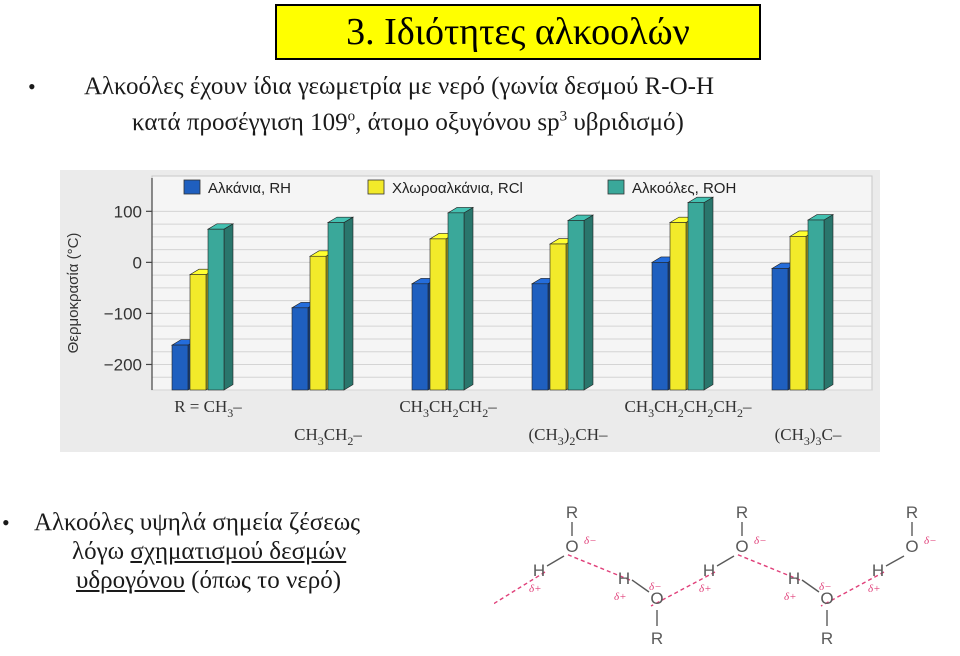  I want to click on atoms: RO δ−RO δ−RO δ−Oδ−ROδ−RHδ+Hδ+Hδ+Hδ+Hδ+, so click(733, 575).